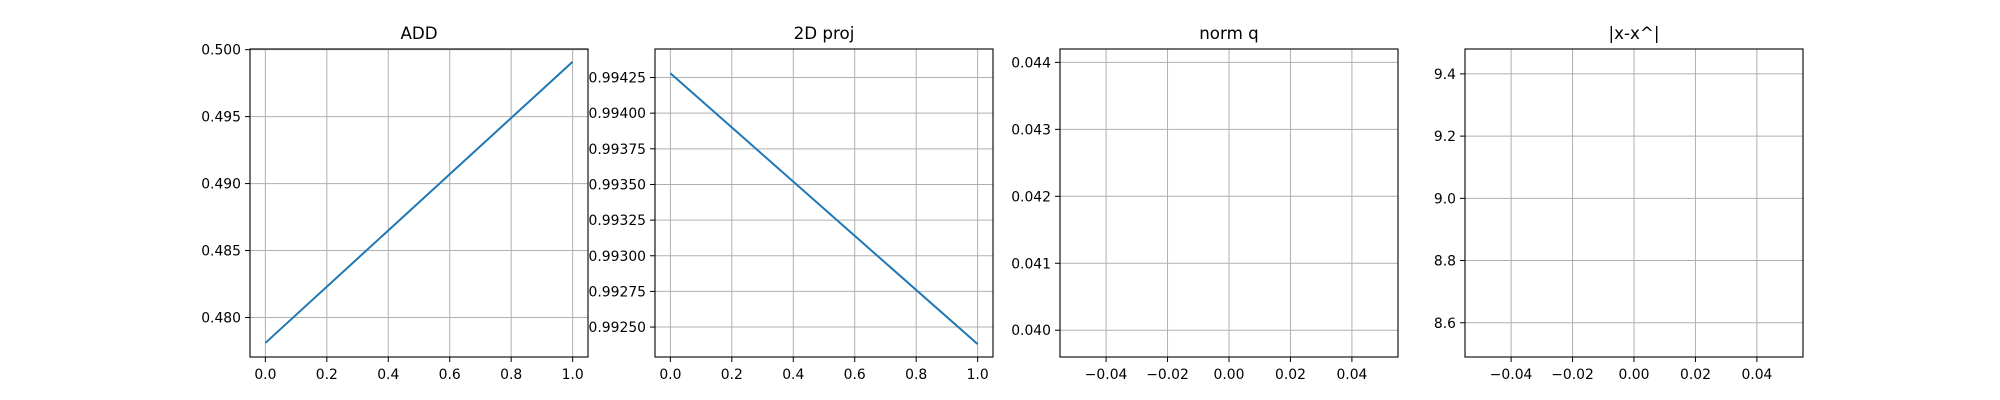  I want to click on y-tick-label: 0.044, so click(1031, 63).